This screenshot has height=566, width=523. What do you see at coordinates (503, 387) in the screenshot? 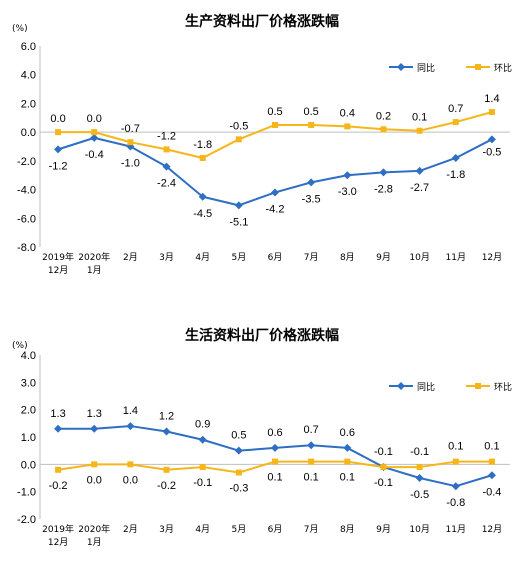
I see `legend-label: 环比` at bounding box center [503, 387].